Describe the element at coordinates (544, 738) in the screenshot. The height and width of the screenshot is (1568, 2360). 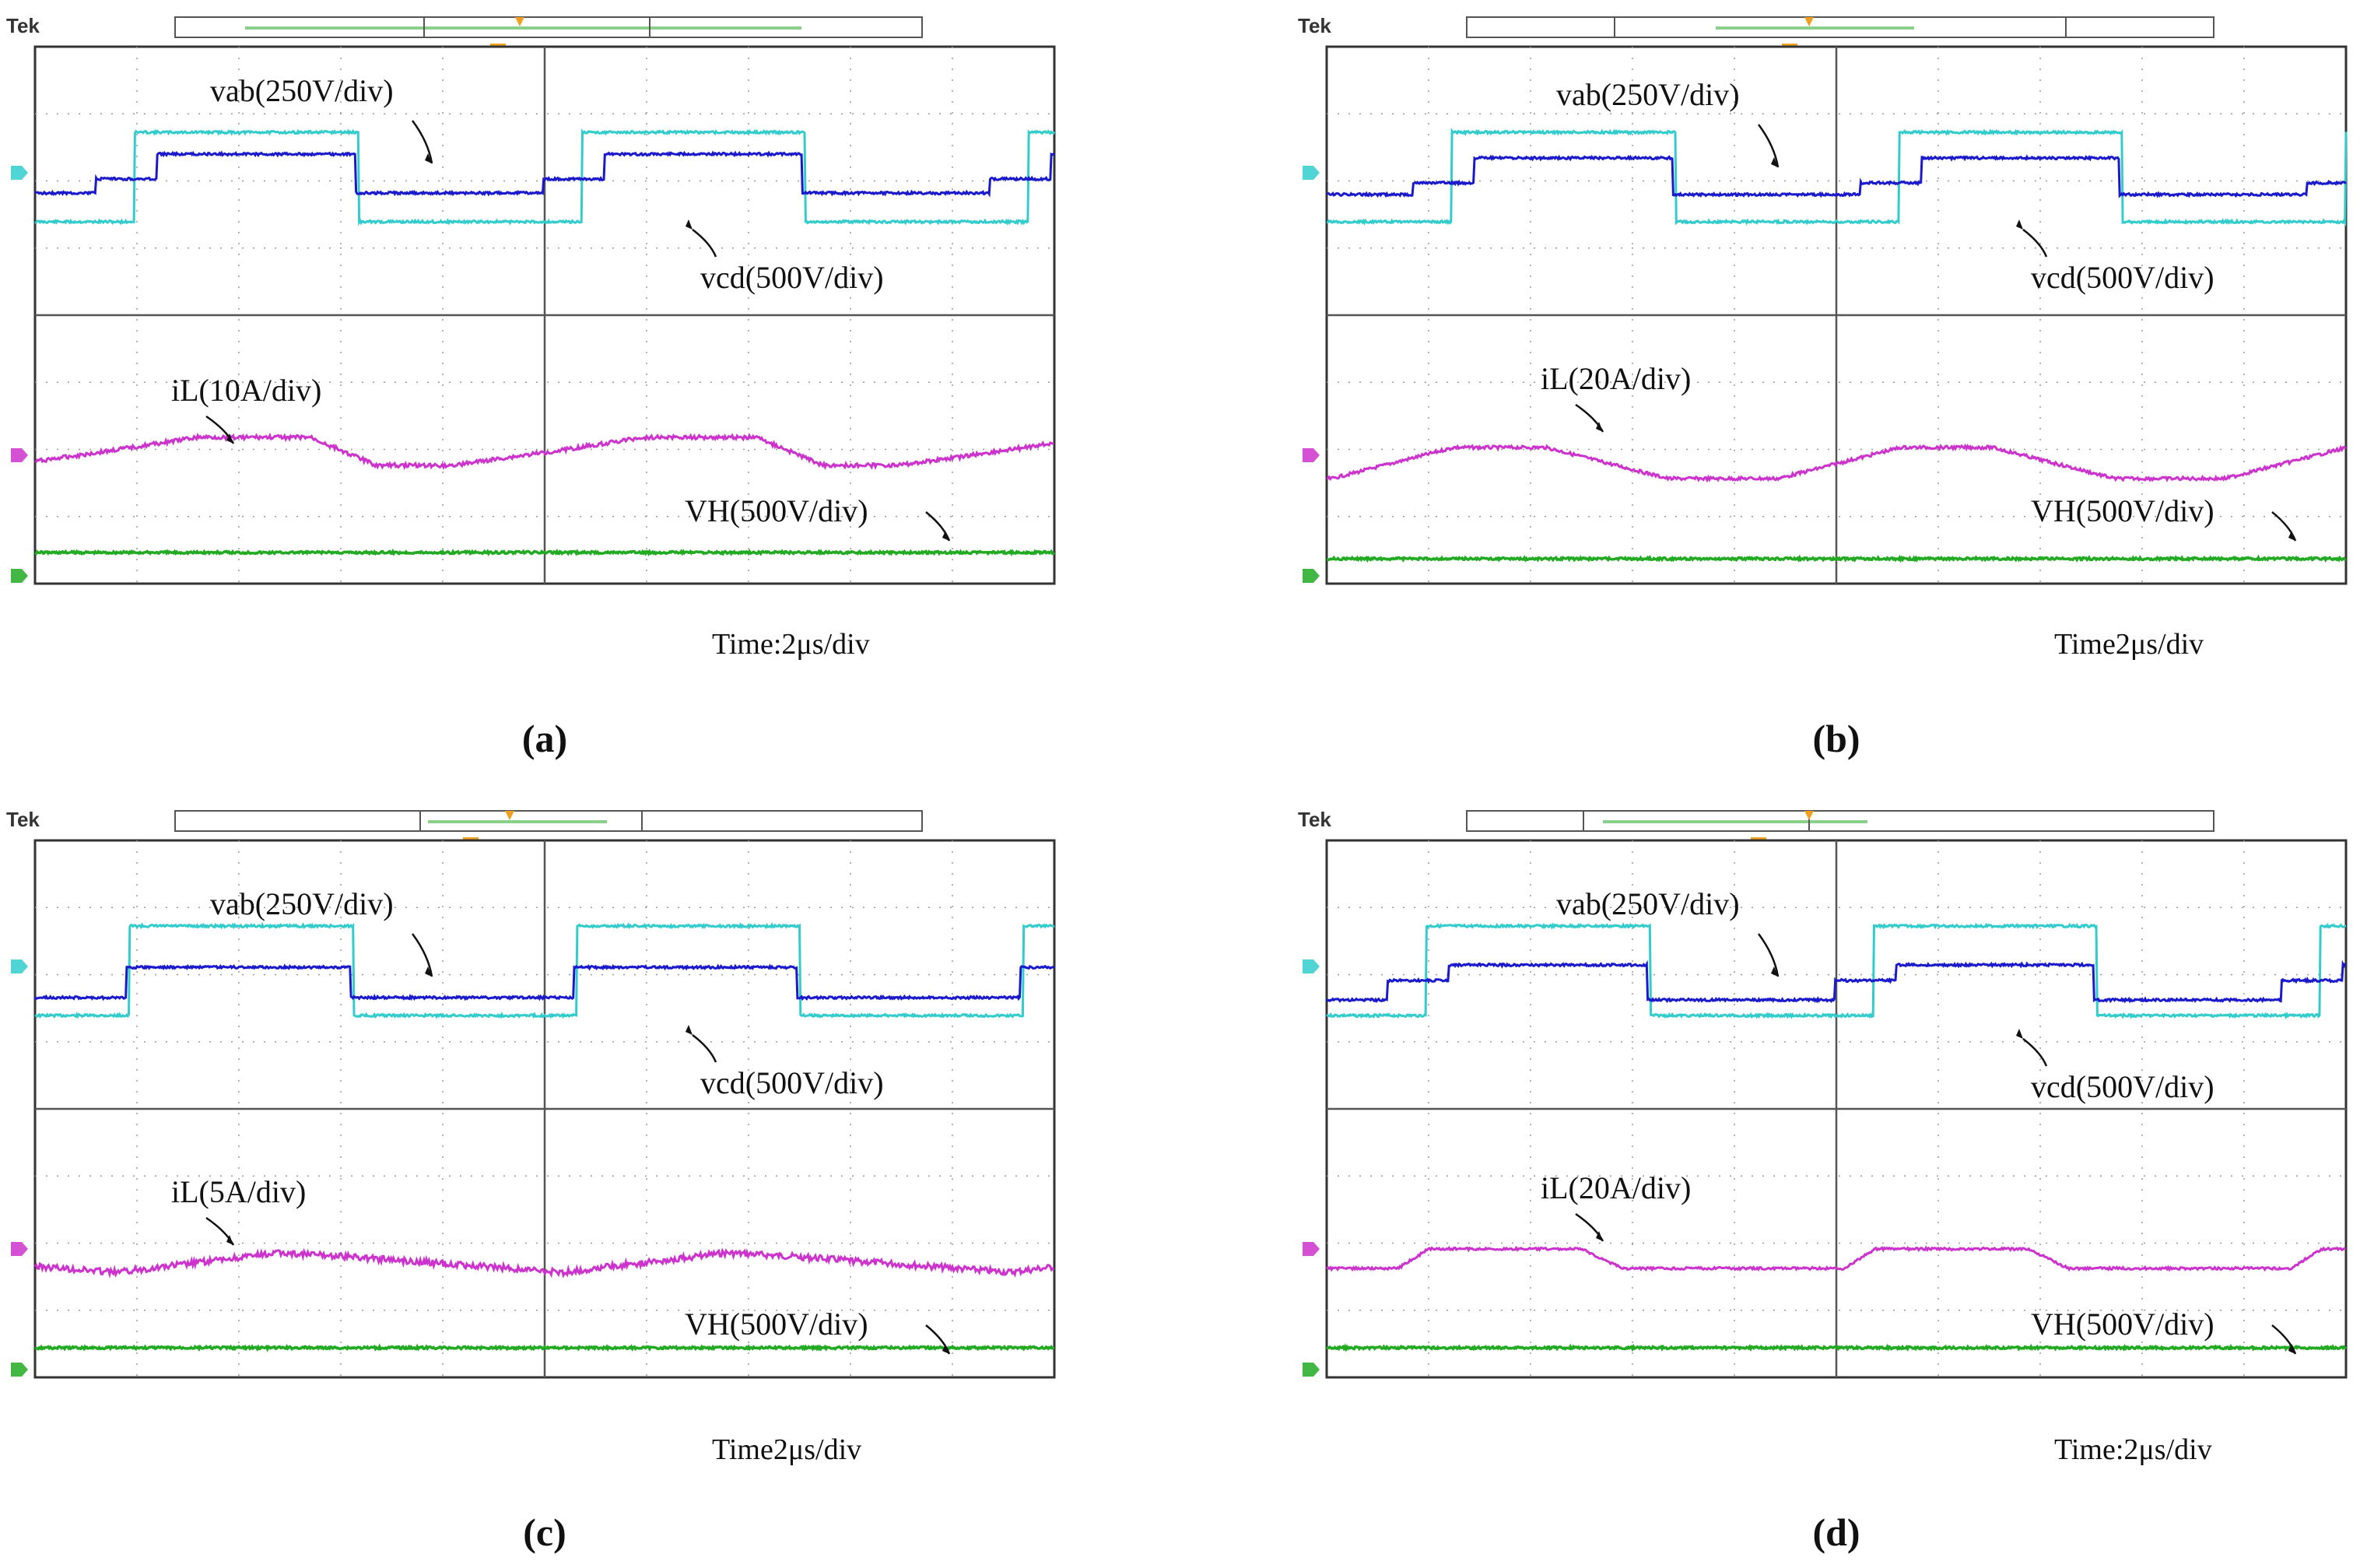
I see `caption-a: (a)` at that location.